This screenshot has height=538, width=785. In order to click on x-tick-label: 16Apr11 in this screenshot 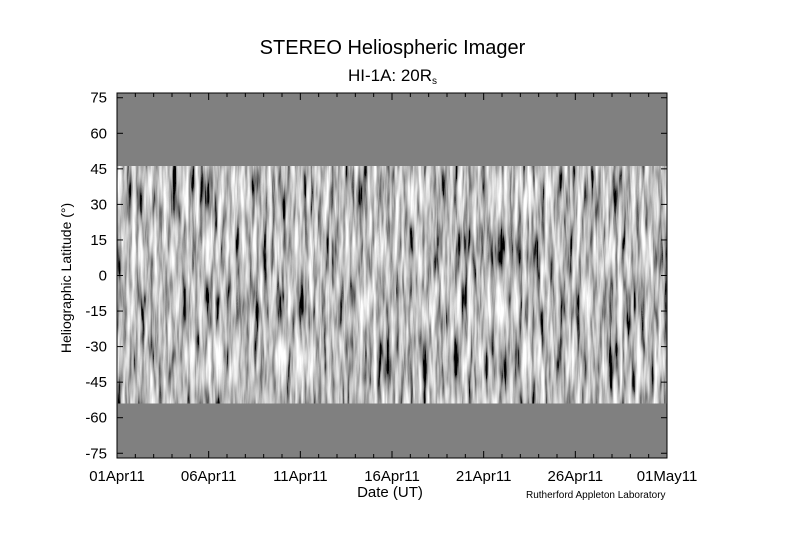, I will do `click(392, 476)`.